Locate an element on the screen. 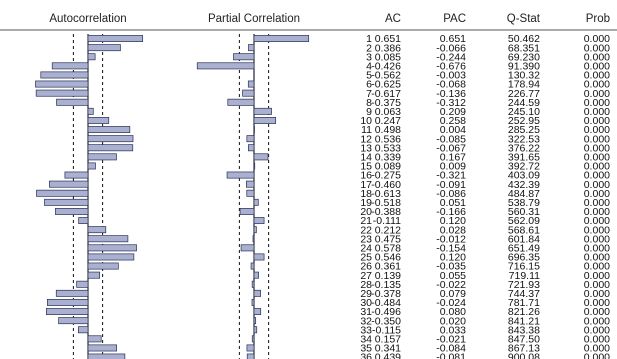 Image resolution: width=617 pixels, height=359 pixels. lag-label: 2 is located at coordinates (369, 48).